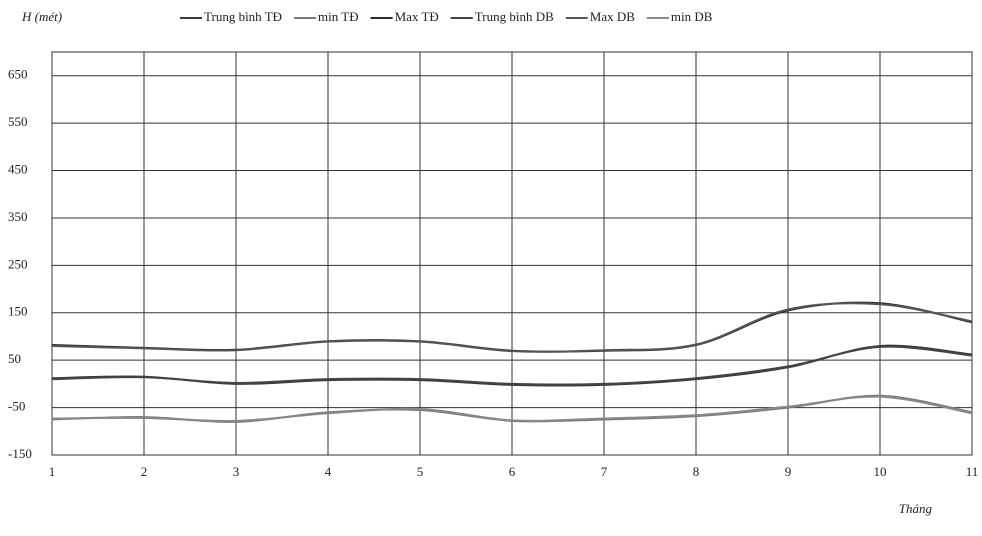  What do you see at coordinates (236, 471) in the screenshot?
I see `x-tick-label: 3` at bounding box center [236, 471].